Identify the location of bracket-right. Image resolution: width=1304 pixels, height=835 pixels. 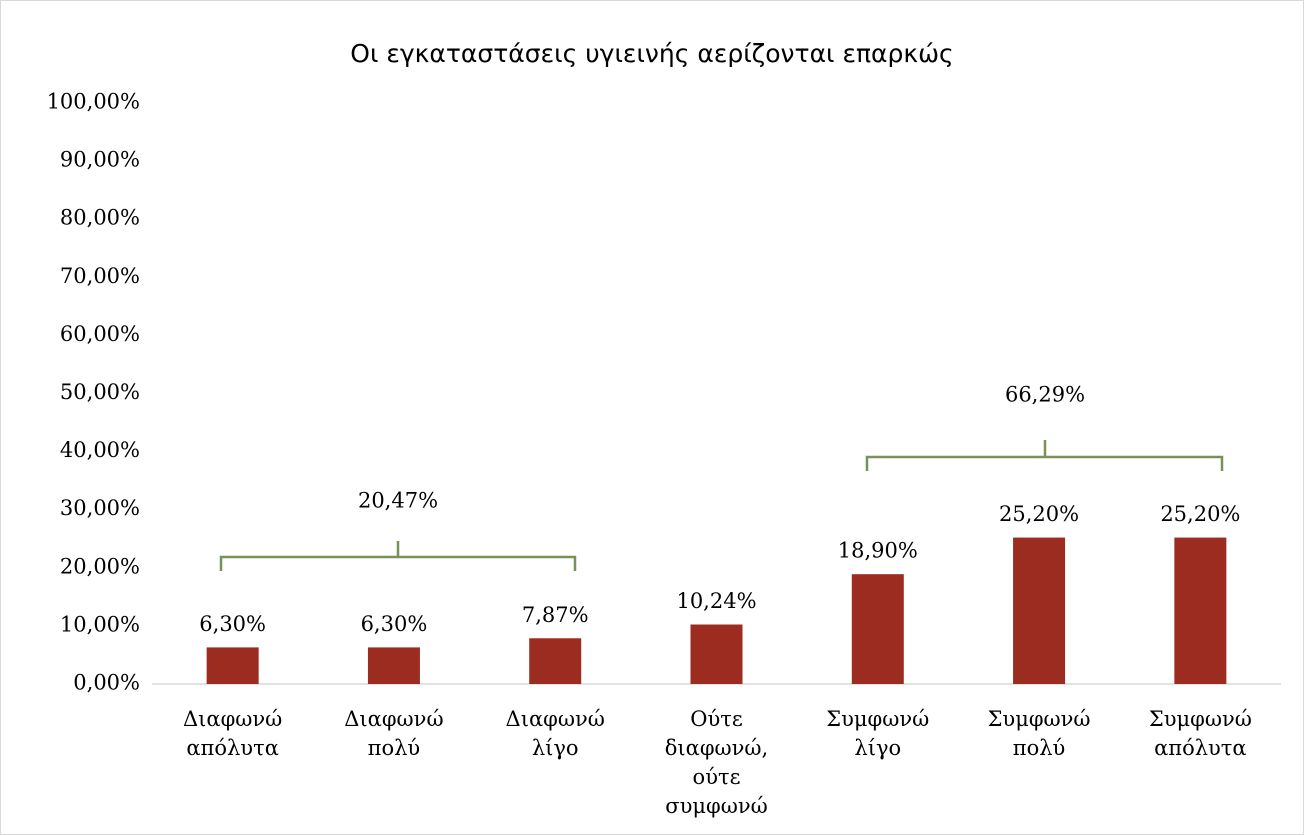
(1044, 455).